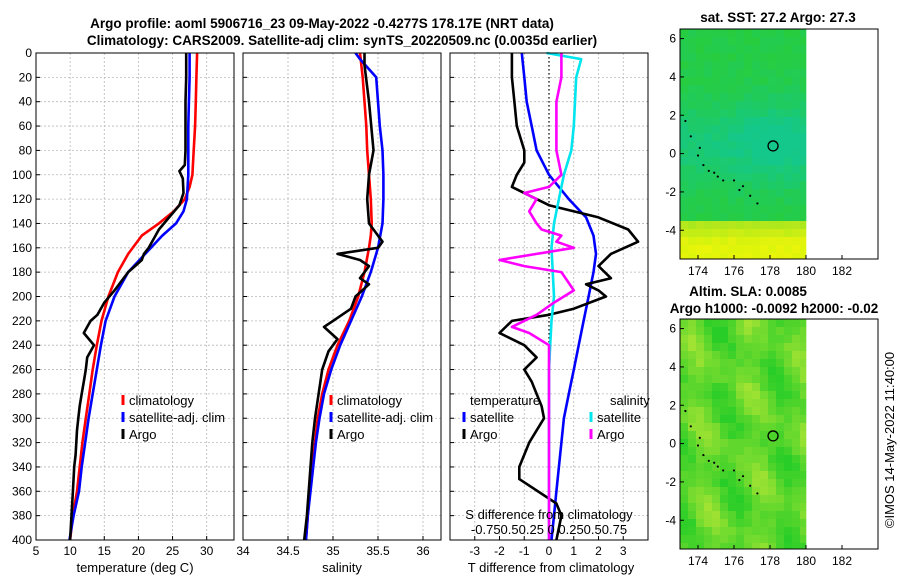 This screenshot has width=900, height=580. I want to click on x-tick-label: 176, so click(734, 271).